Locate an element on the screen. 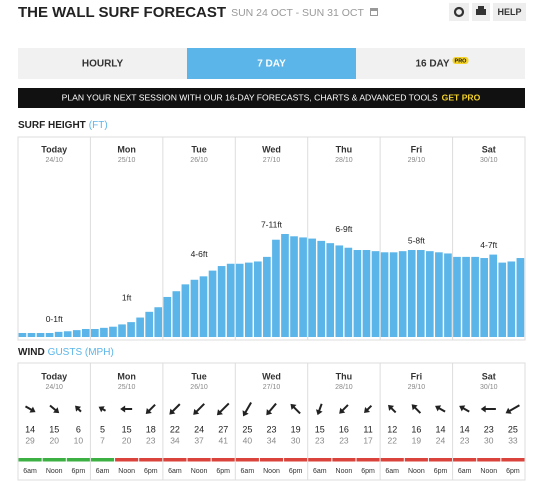 This screenshot has height=483, width=533. pro-badge is located at coordinates (460, 60).